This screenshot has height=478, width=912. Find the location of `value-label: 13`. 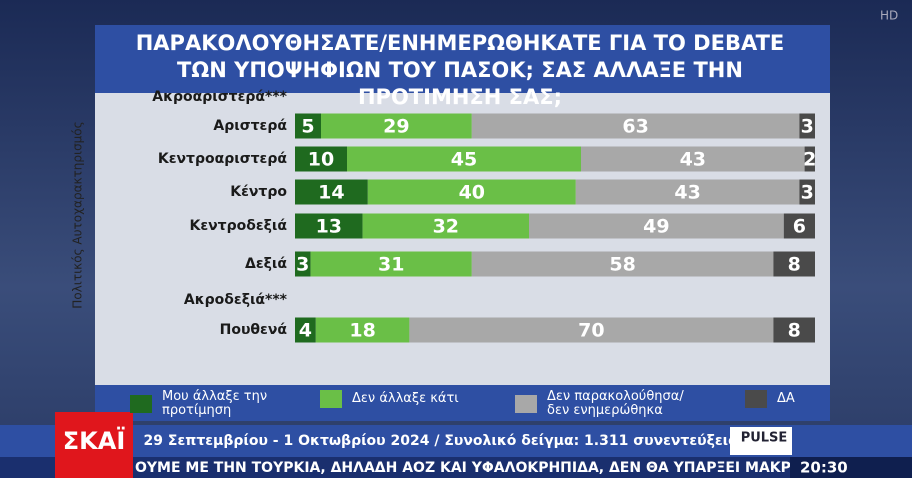

value-label: 13 is located at coordinates (329, 227).